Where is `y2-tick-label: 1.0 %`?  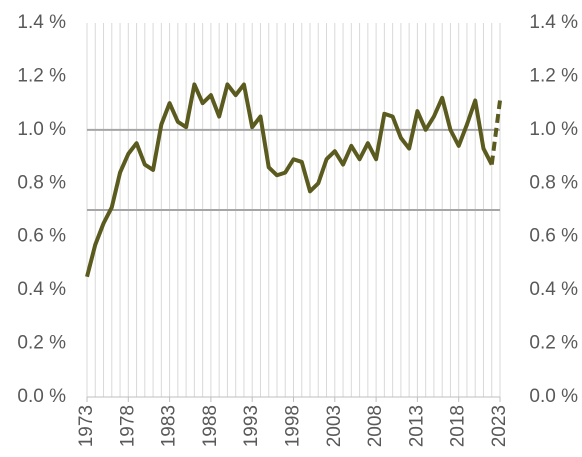 y2-tick-label: 1.0 % is located at coordinates (553, 129).